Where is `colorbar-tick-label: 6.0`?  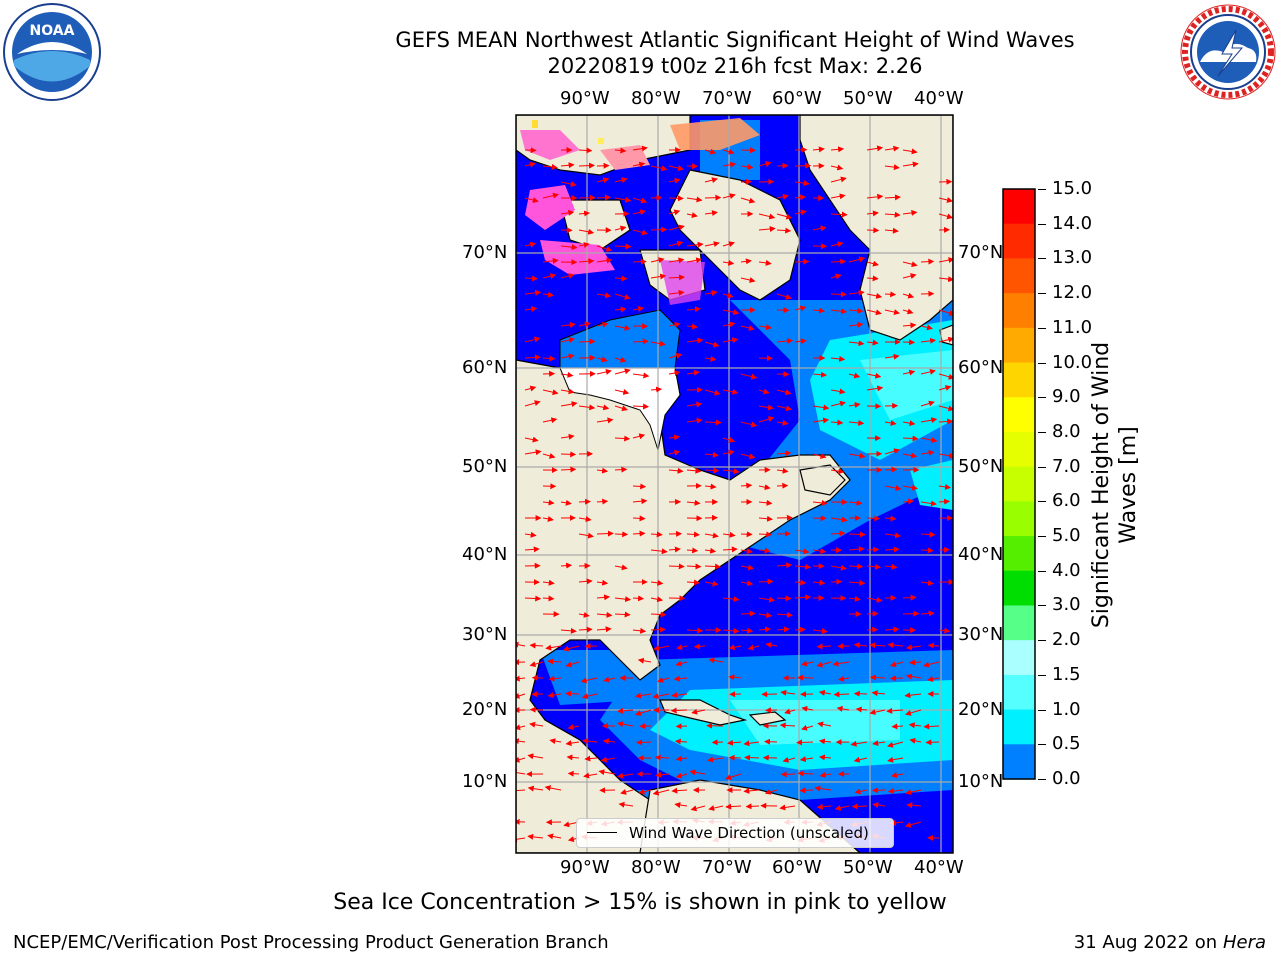
colorbar-tick-label: 6.0 is located at coordinates (1066, 501).